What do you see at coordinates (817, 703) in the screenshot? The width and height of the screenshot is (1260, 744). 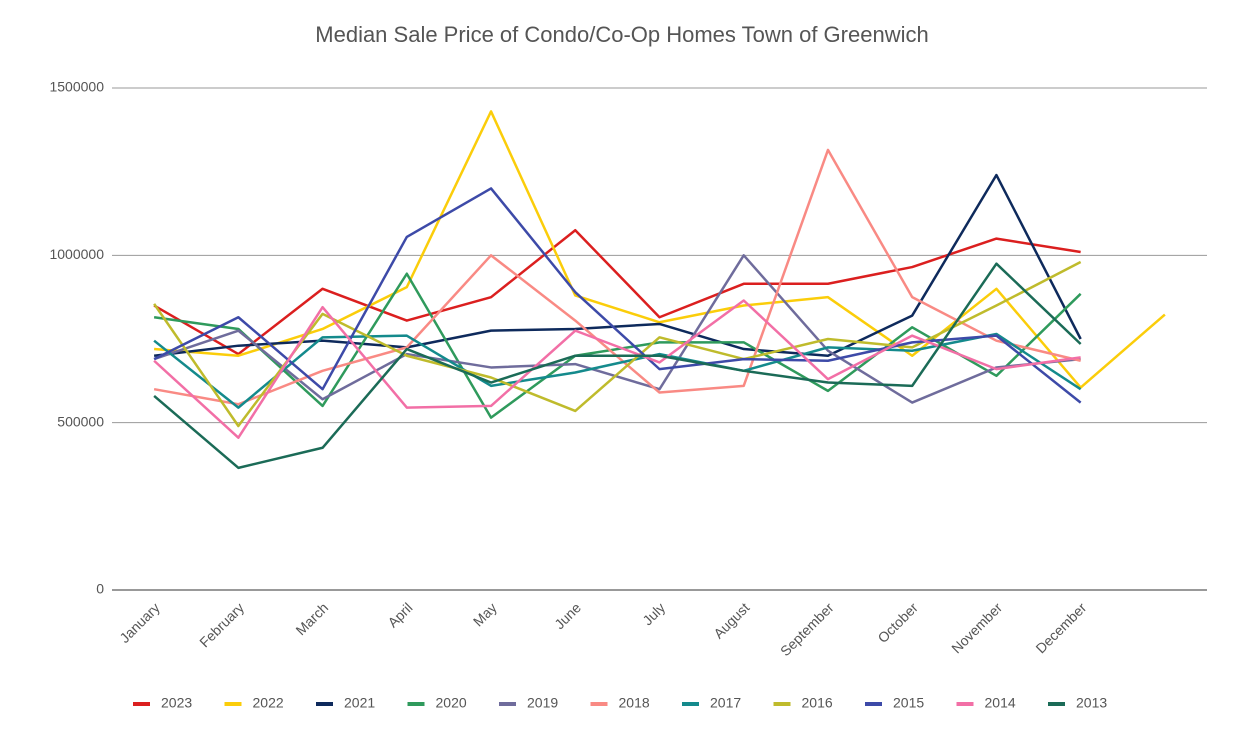 I see `legend-label: 2016` at bounding box center [817, 703].